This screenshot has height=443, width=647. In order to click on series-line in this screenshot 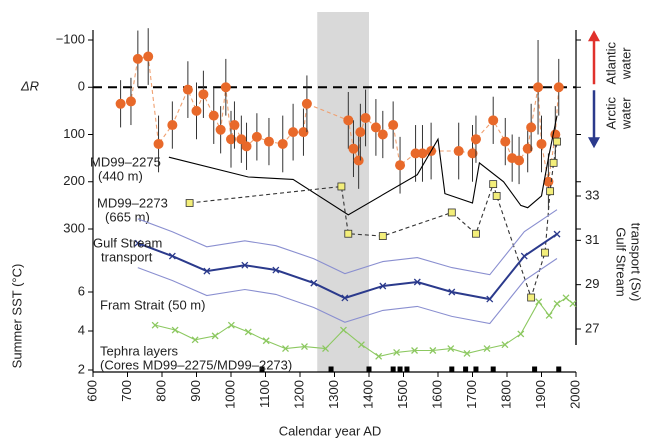, I will do `click(347, 291)`.